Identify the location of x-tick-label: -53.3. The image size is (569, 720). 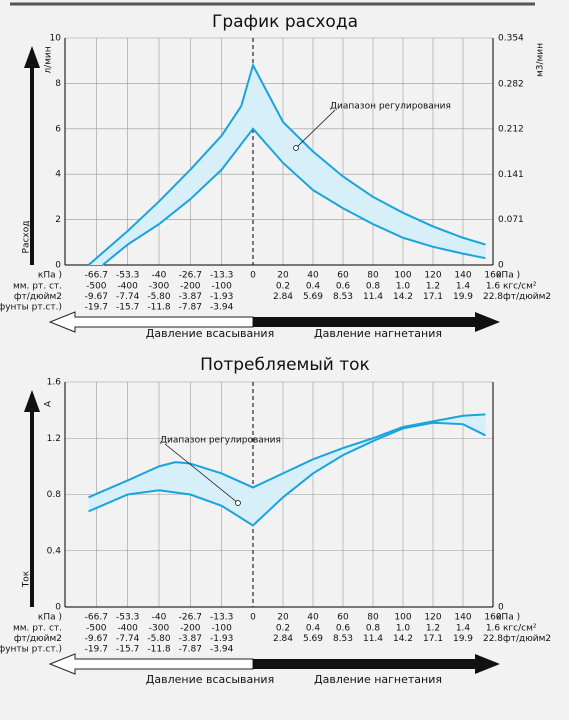
(127, 618).